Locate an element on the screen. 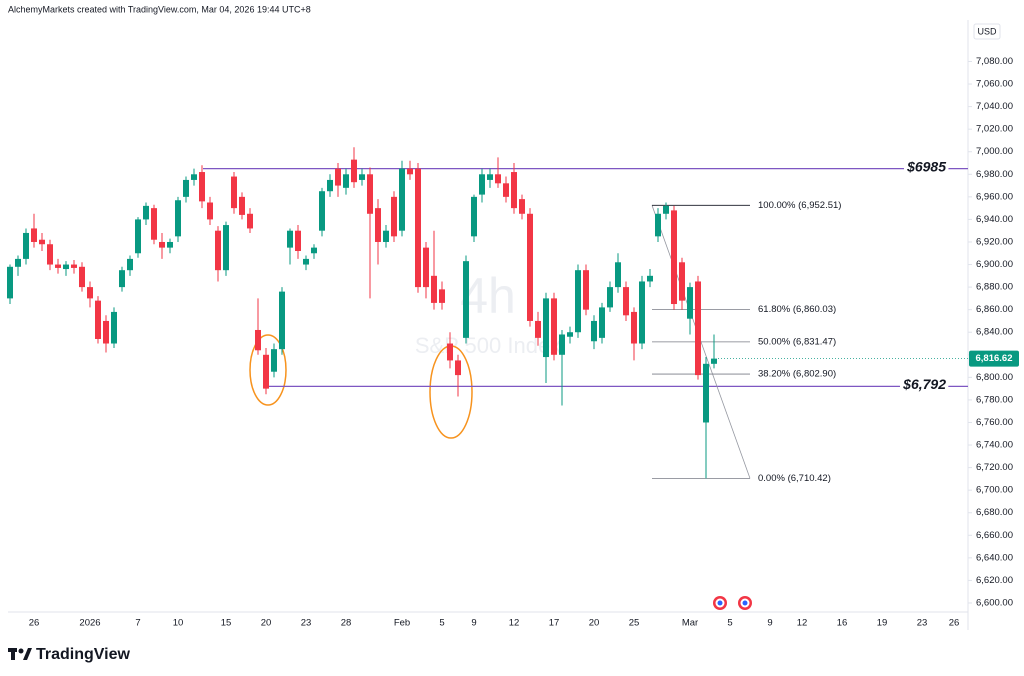  x-tick-label: 19 is located at coordinates (882, 623).